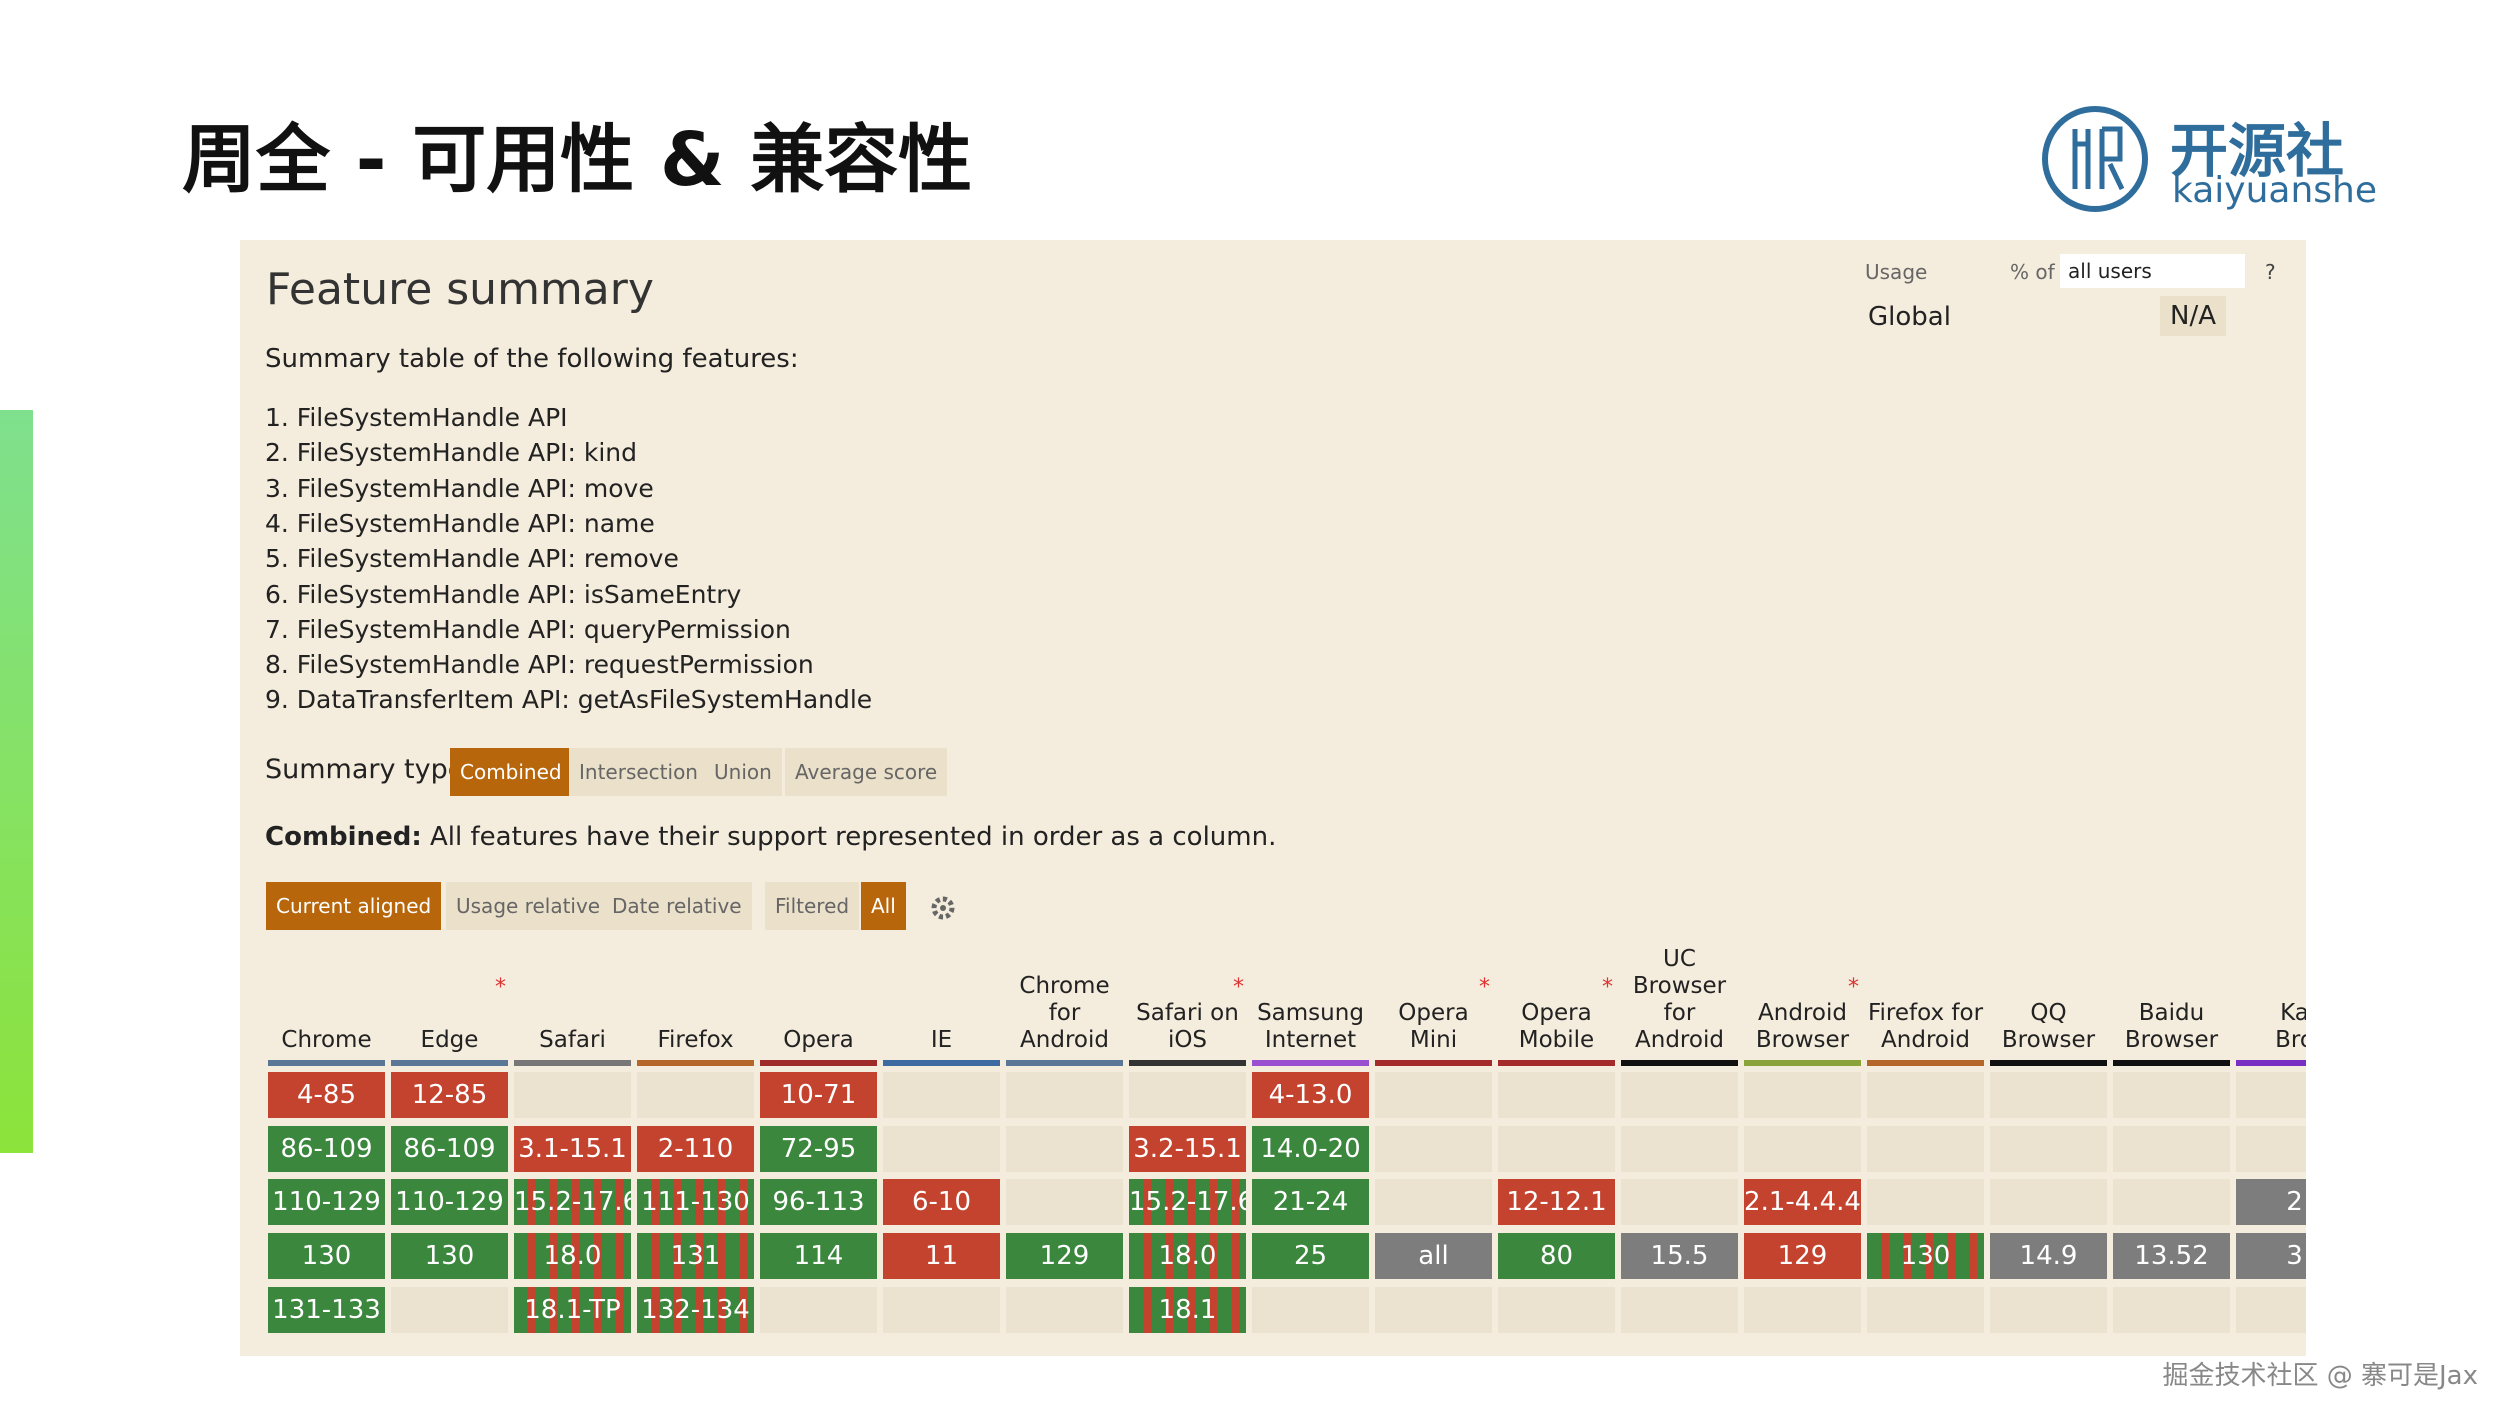 This screenshot has height=1406, width=2500. Describe the element at coordinates (1802, 994) in the screenshot. I see `column-header: Android Browser *` at that location.